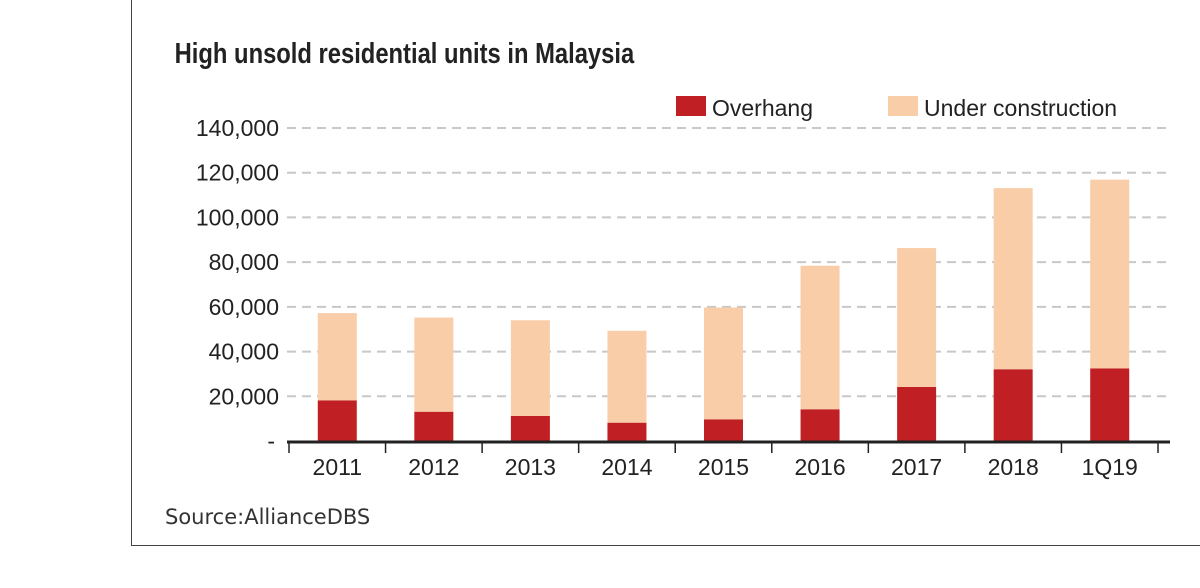  I want to click on x-tick-label: 2013, so click(530, 467).